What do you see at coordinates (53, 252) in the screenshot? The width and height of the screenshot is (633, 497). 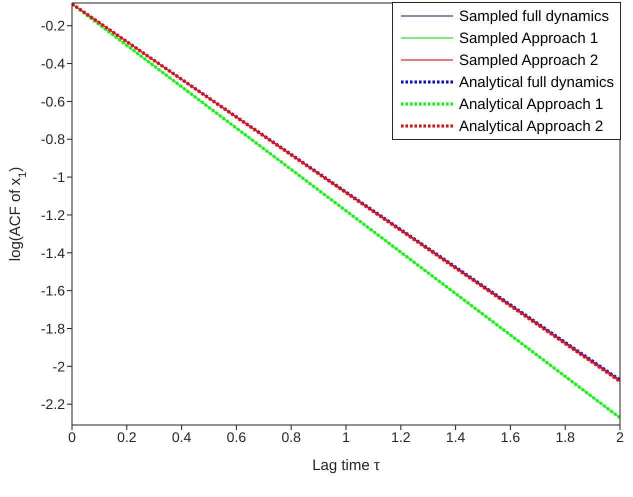 I see `y-tick-label: -1.4` at bounding box center [53, 252].